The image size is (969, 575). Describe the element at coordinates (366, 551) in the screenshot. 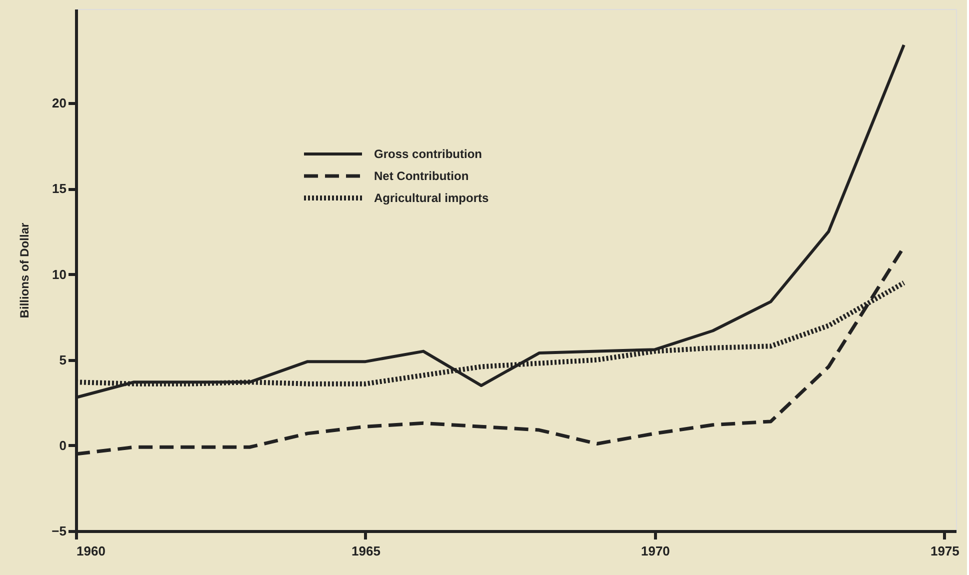

I see `x-tick-label: 1965` at that location.